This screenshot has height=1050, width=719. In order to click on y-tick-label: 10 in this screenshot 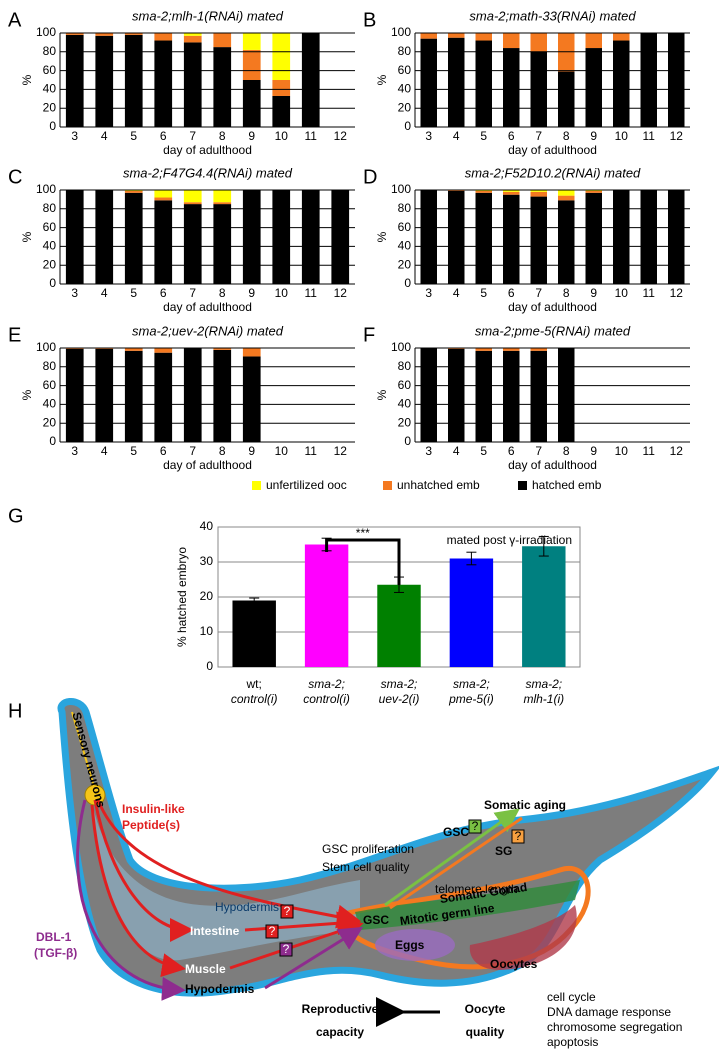, I will do `click(207, 631)`.